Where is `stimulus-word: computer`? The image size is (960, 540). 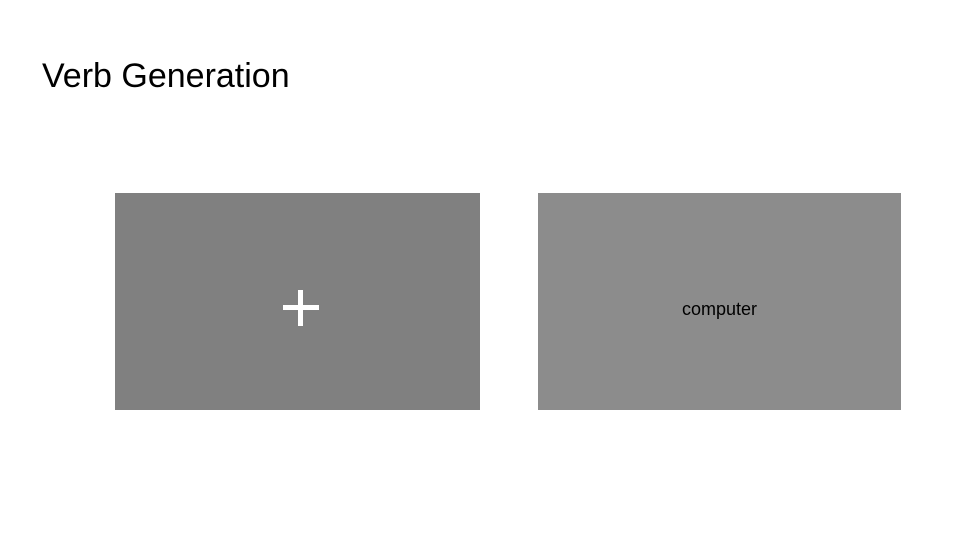
stimulus-word: computer is located at coordinates (719, 309).